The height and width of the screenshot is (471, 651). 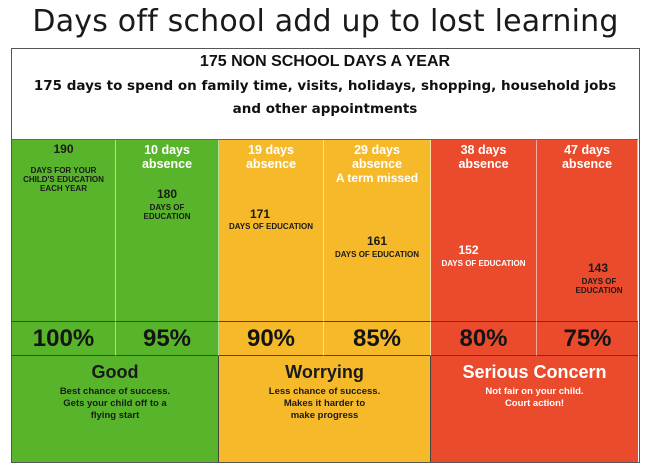 I want to click on column-absence-label: 29 days absence, so click(x=377, y=157).